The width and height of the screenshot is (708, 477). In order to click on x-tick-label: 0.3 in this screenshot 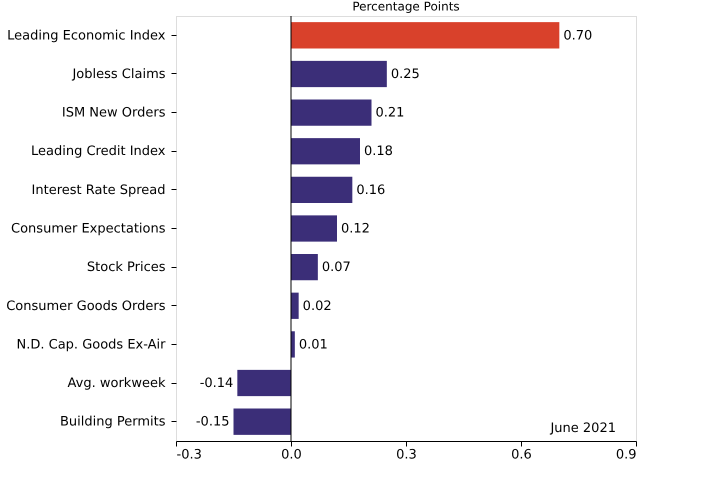, I will do `click(406, 455)`.